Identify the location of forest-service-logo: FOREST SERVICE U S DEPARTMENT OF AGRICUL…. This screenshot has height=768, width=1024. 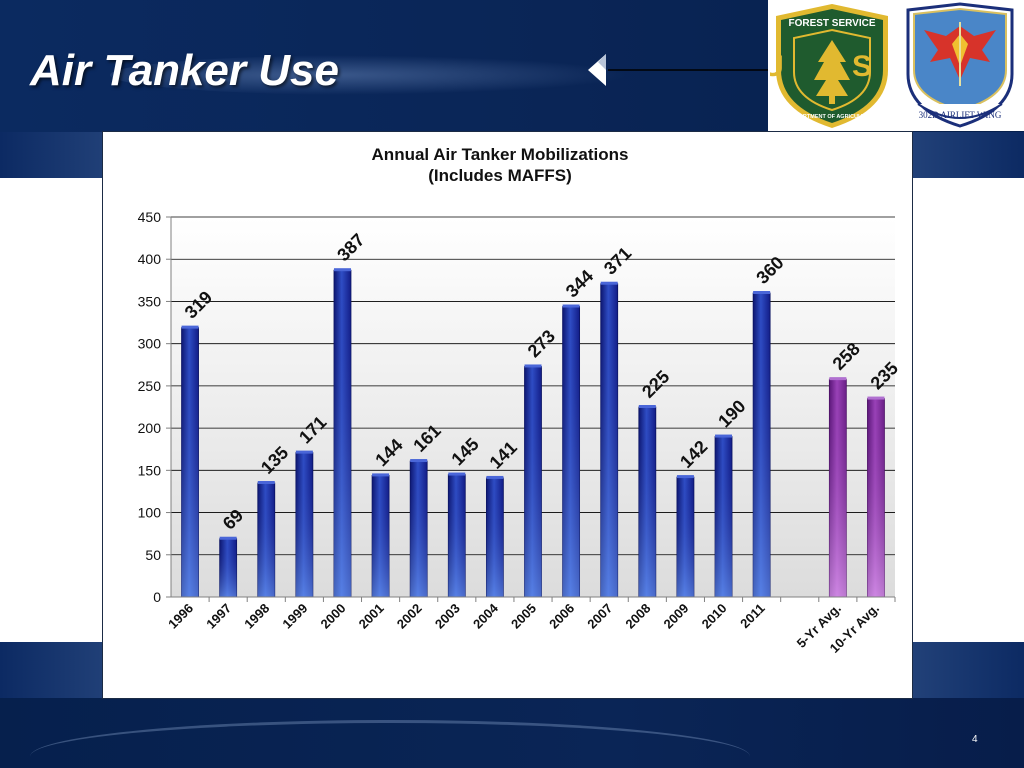
(829, 66).